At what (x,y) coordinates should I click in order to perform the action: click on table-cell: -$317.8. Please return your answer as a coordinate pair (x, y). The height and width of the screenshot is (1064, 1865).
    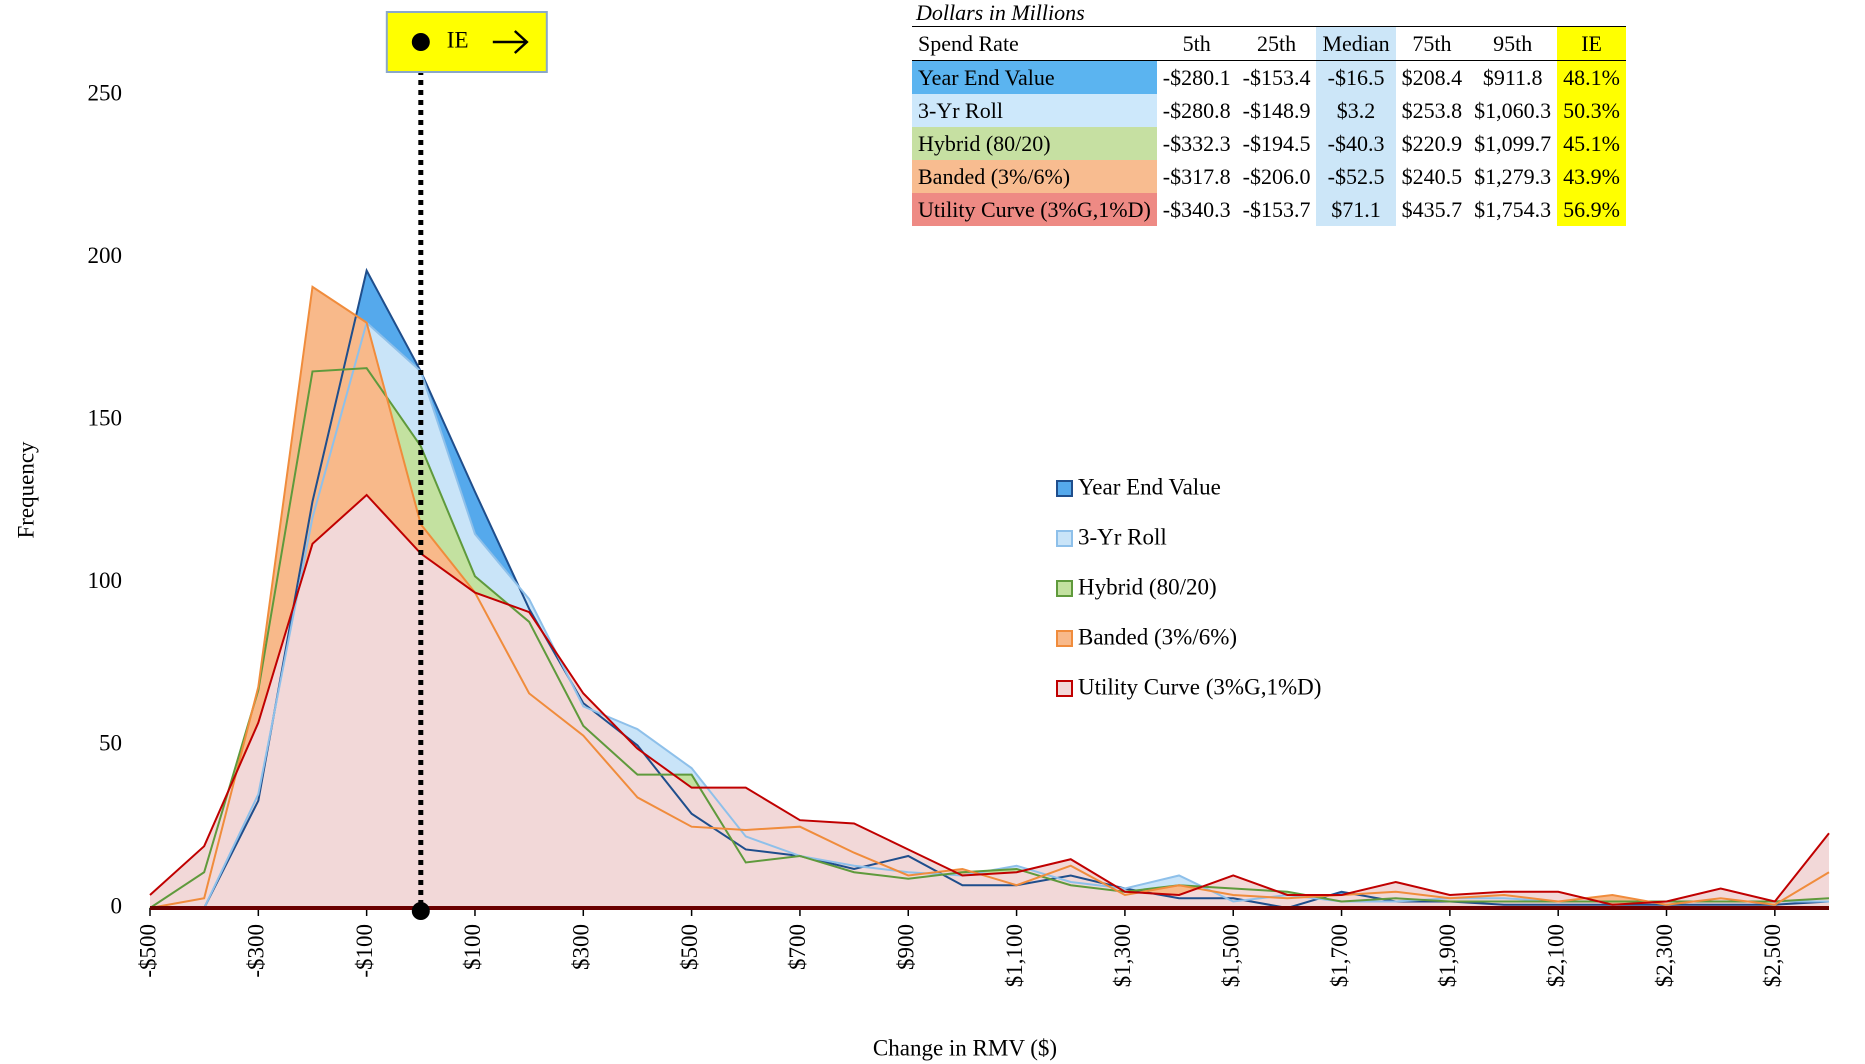
    Looking at the image, I should click on (1196, 176).